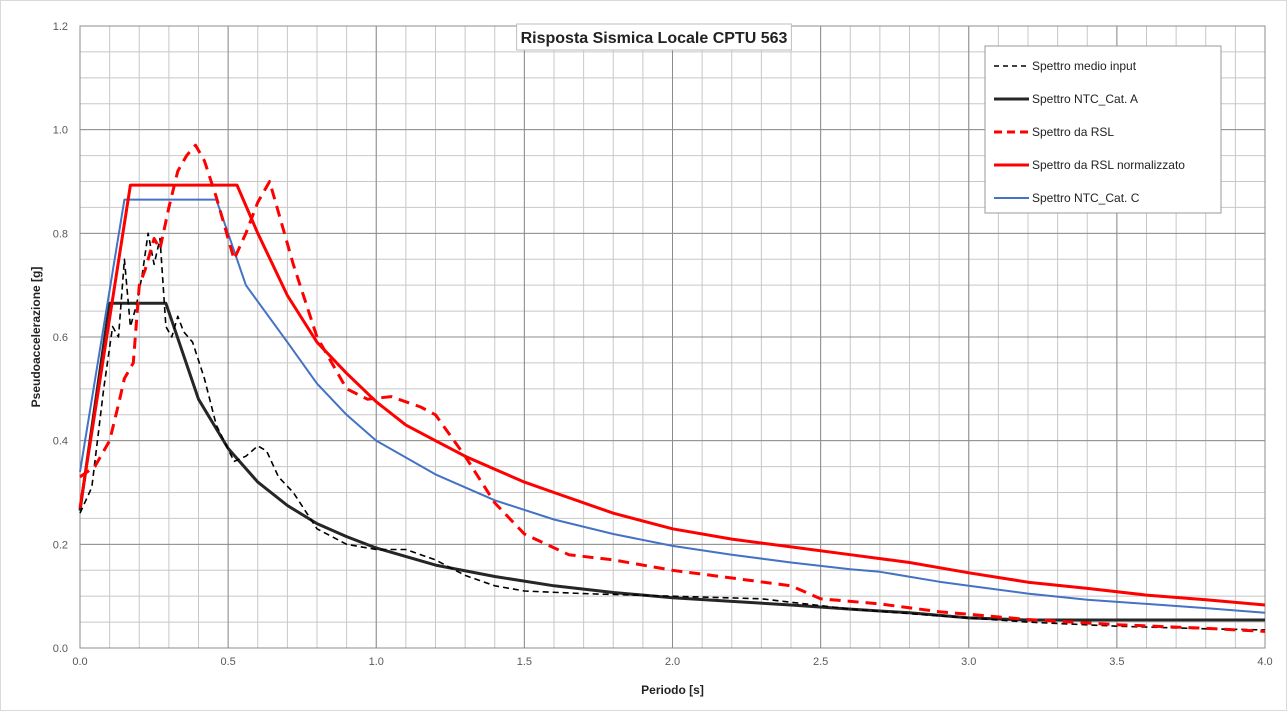  What do you see at coordinates (1085, 99) in the screenshot?
I see `legend-label: Spettro NTC_Cat. A` at bounding box center [1085, 99].